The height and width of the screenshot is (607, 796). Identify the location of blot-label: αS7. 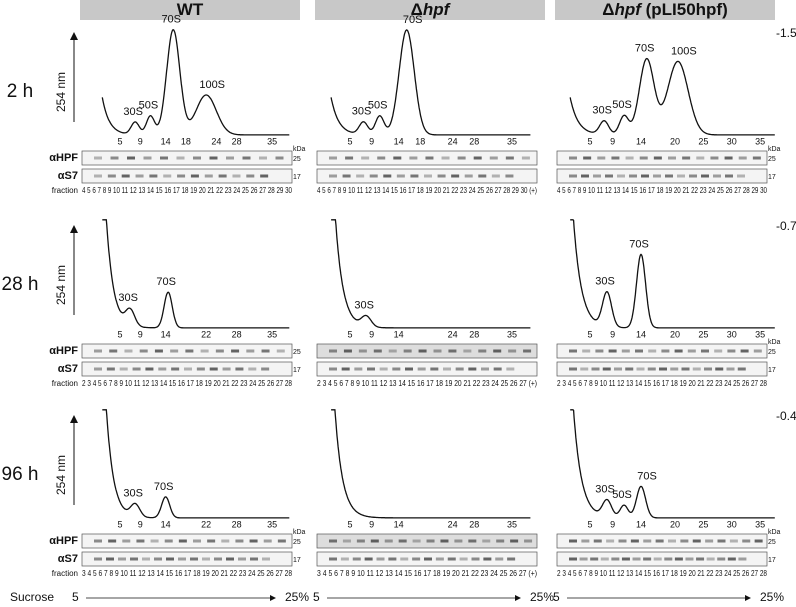
(68, 369).